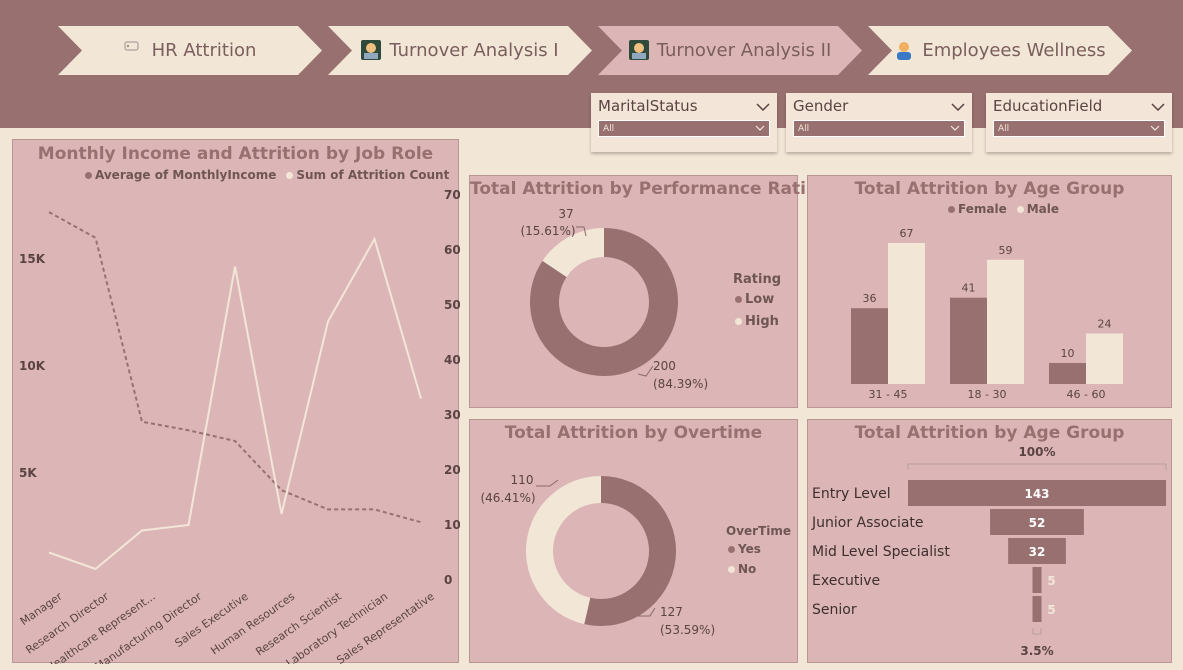 The width and height of the screenshot is (1183, 670). What do you see at coordinates (452, 525) in the screenshot?
I see `right-axis-tick: 10` at bounding box center [452, 525].